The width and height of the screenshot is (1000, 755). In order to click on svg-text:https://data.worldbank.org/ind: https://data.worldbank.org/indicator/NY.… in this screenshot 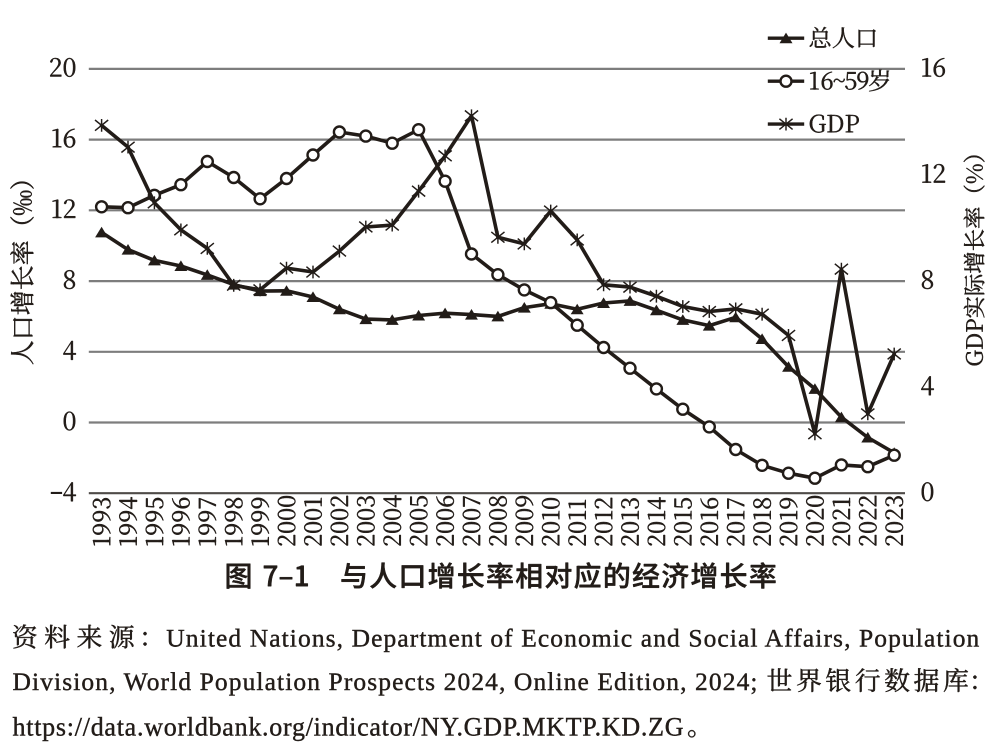, I will do `click(348, 726)`.